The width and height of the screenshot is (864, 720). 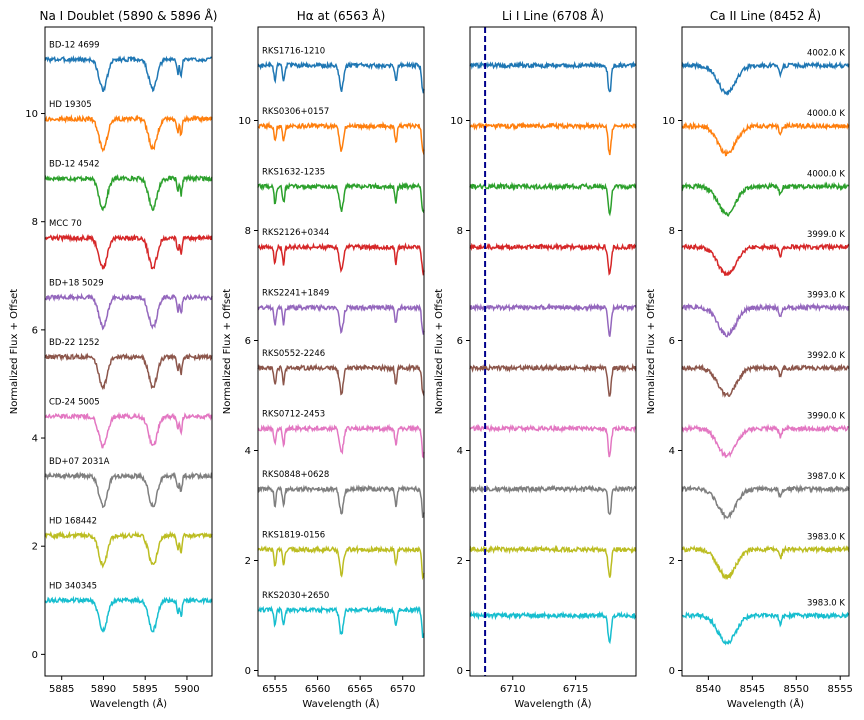 What do you see at coordinates (70, 105) in the screenshot?
I see `series-label: HD 19305` at bounding box center [70, 105].